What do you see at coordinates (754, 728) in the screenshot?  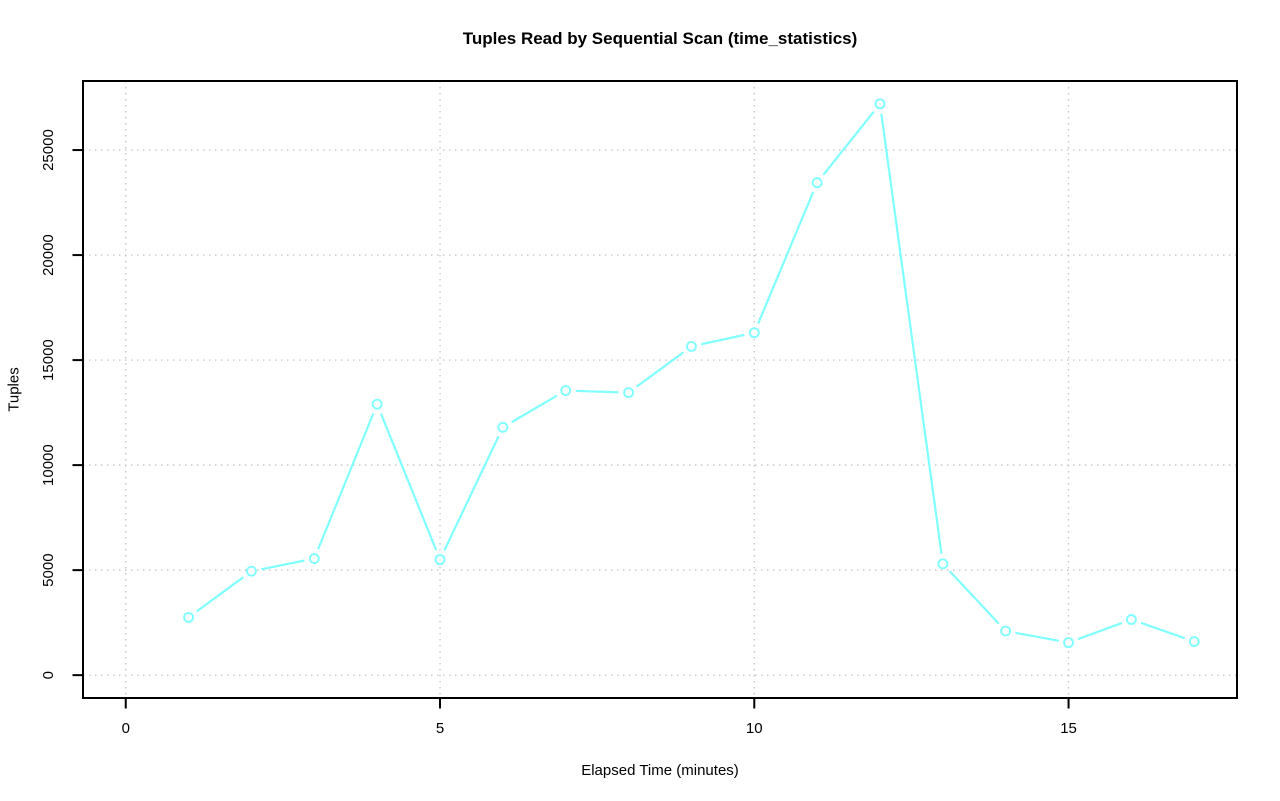 I see `x-tick-label: 10` at bounding box center [754, 728].